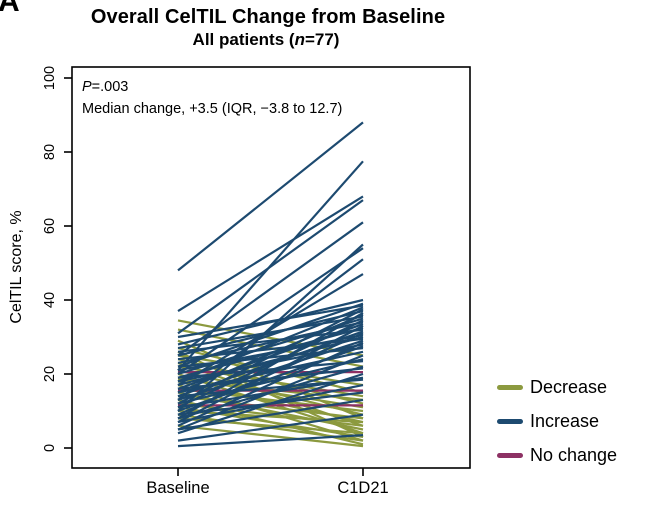 This screenshot has height=507, width=672. What do you see at coordinates (510, 455) in the screenshot?
I see `no-change-swatch-icon` at bounding box center [510, 455].